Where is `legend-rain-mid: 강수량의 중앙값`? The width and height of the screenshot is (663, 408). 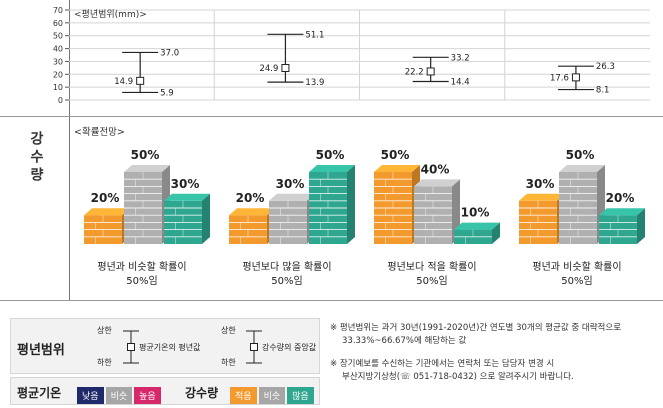 legend-rain-mid: 강수량의 중앙값 is located at coordinates (289, 347).